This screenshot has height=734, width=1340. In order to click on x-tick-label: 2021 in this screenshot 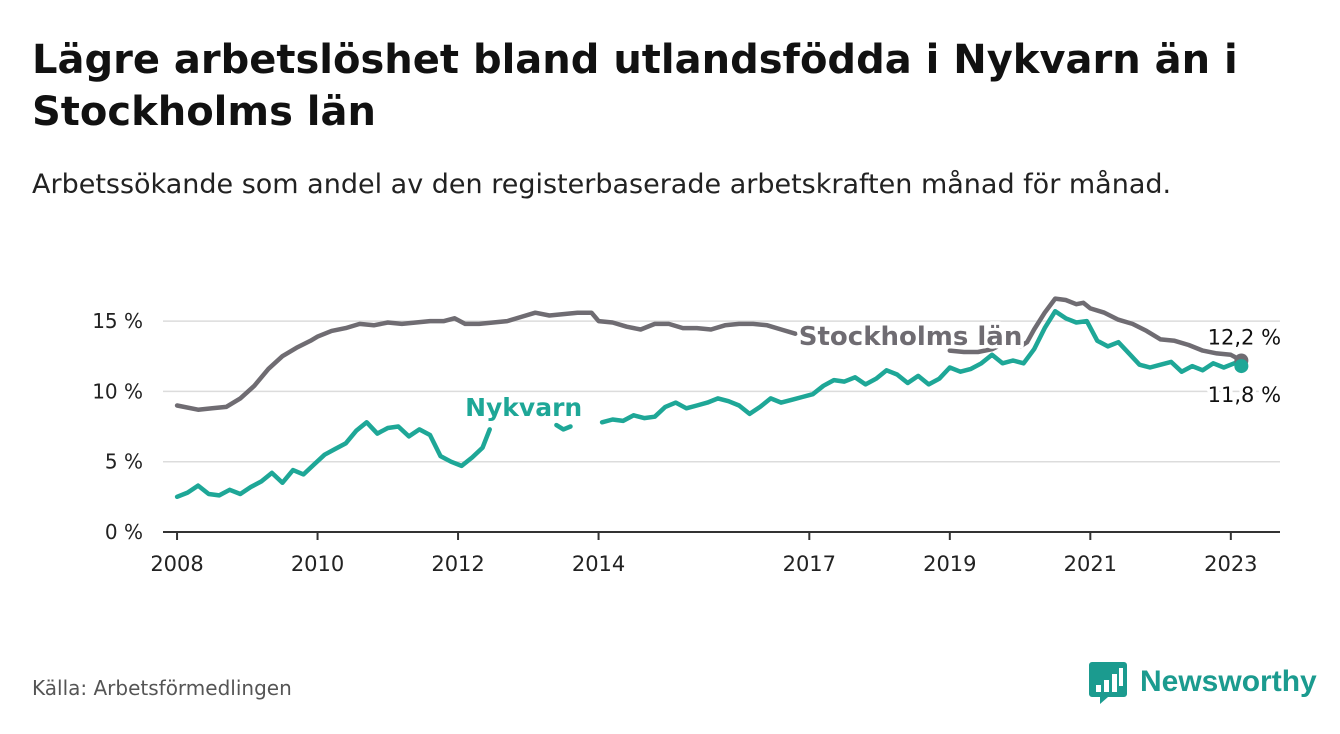, I will do `click(1090, 564)`.